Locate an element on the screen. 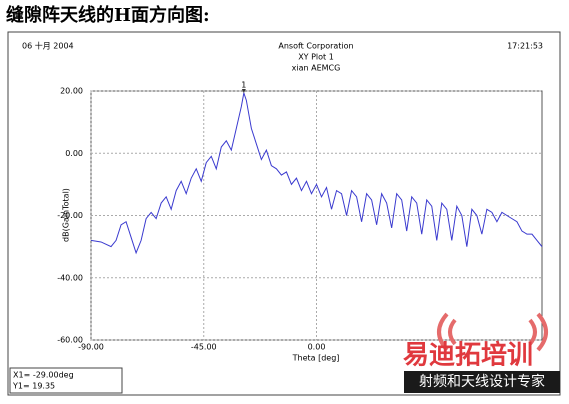 This screenshot has width=569, height=404. watermark-title: 易迪拓培训 is located at coordinates (468, 356).